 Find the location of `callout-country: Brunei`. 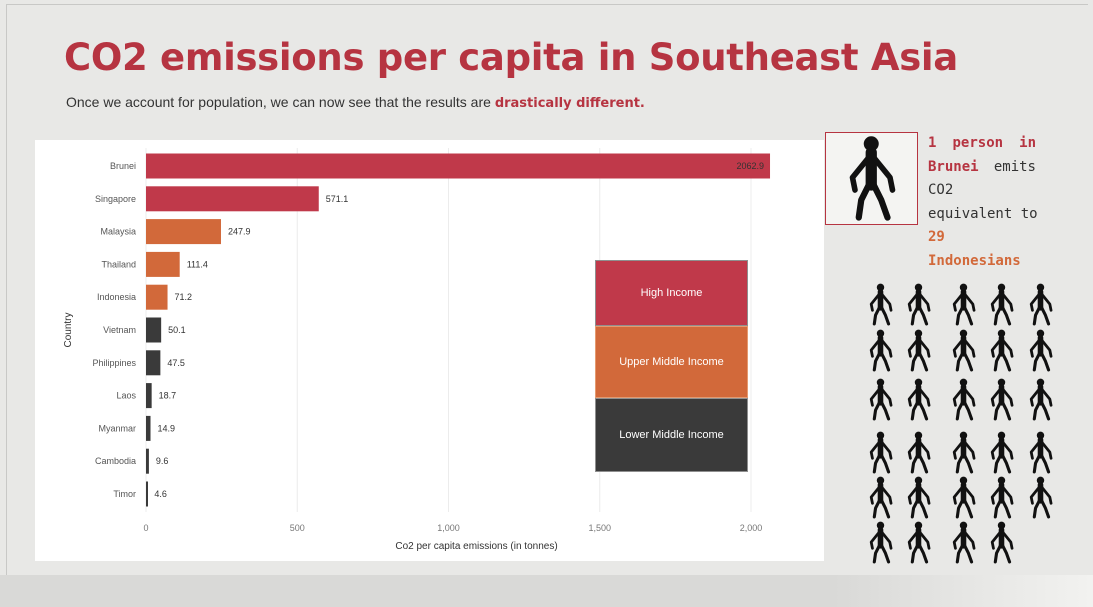

callout-country: Brunei is located at coordinates (953, 166).